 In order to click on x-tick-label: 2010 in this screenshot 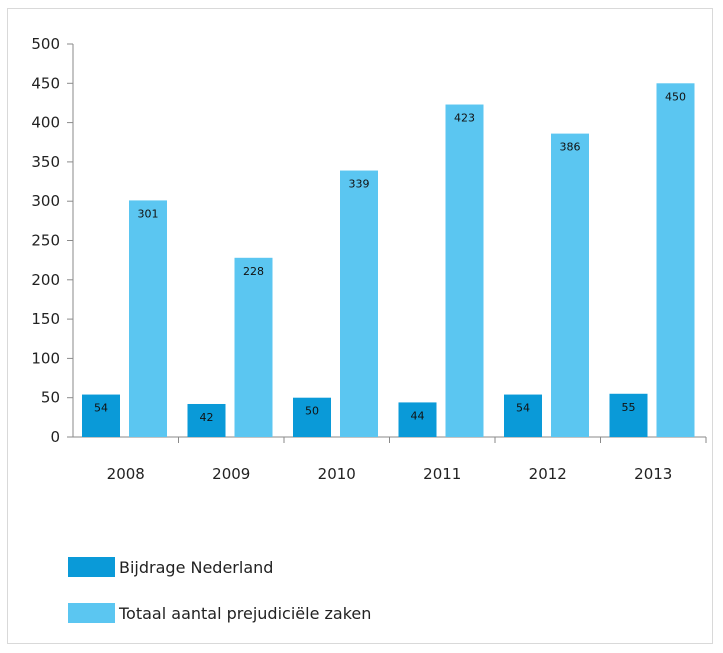, I will do `click(337, 474)`.